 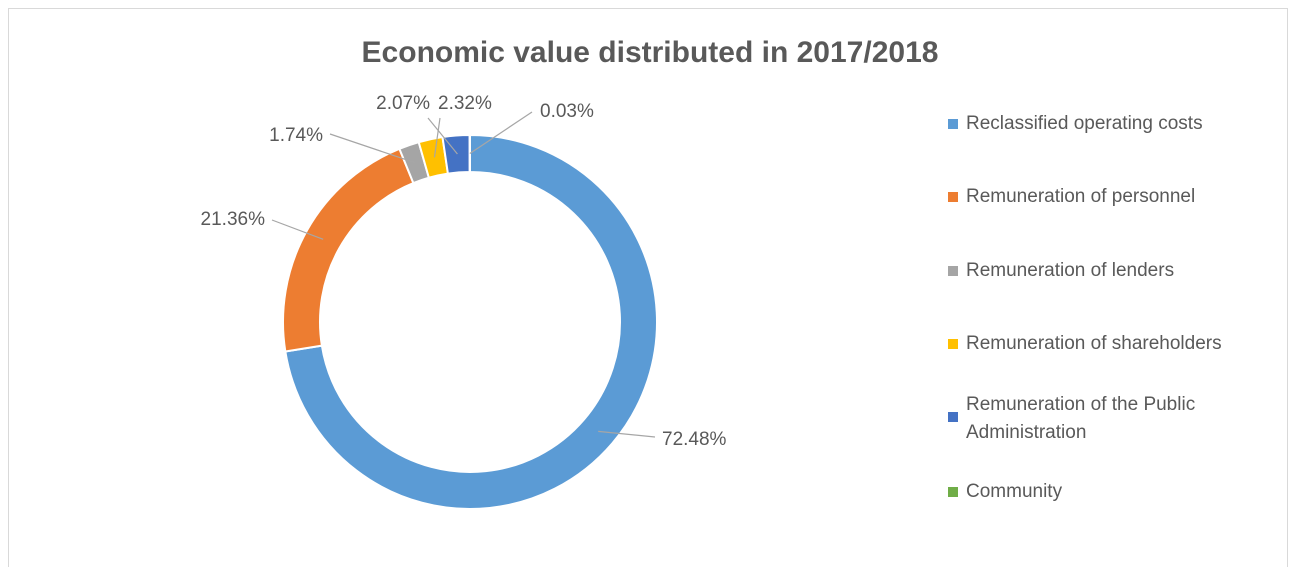 I want to click on legend-label: Reclassified operating costs, so click(x=1084, y=123).